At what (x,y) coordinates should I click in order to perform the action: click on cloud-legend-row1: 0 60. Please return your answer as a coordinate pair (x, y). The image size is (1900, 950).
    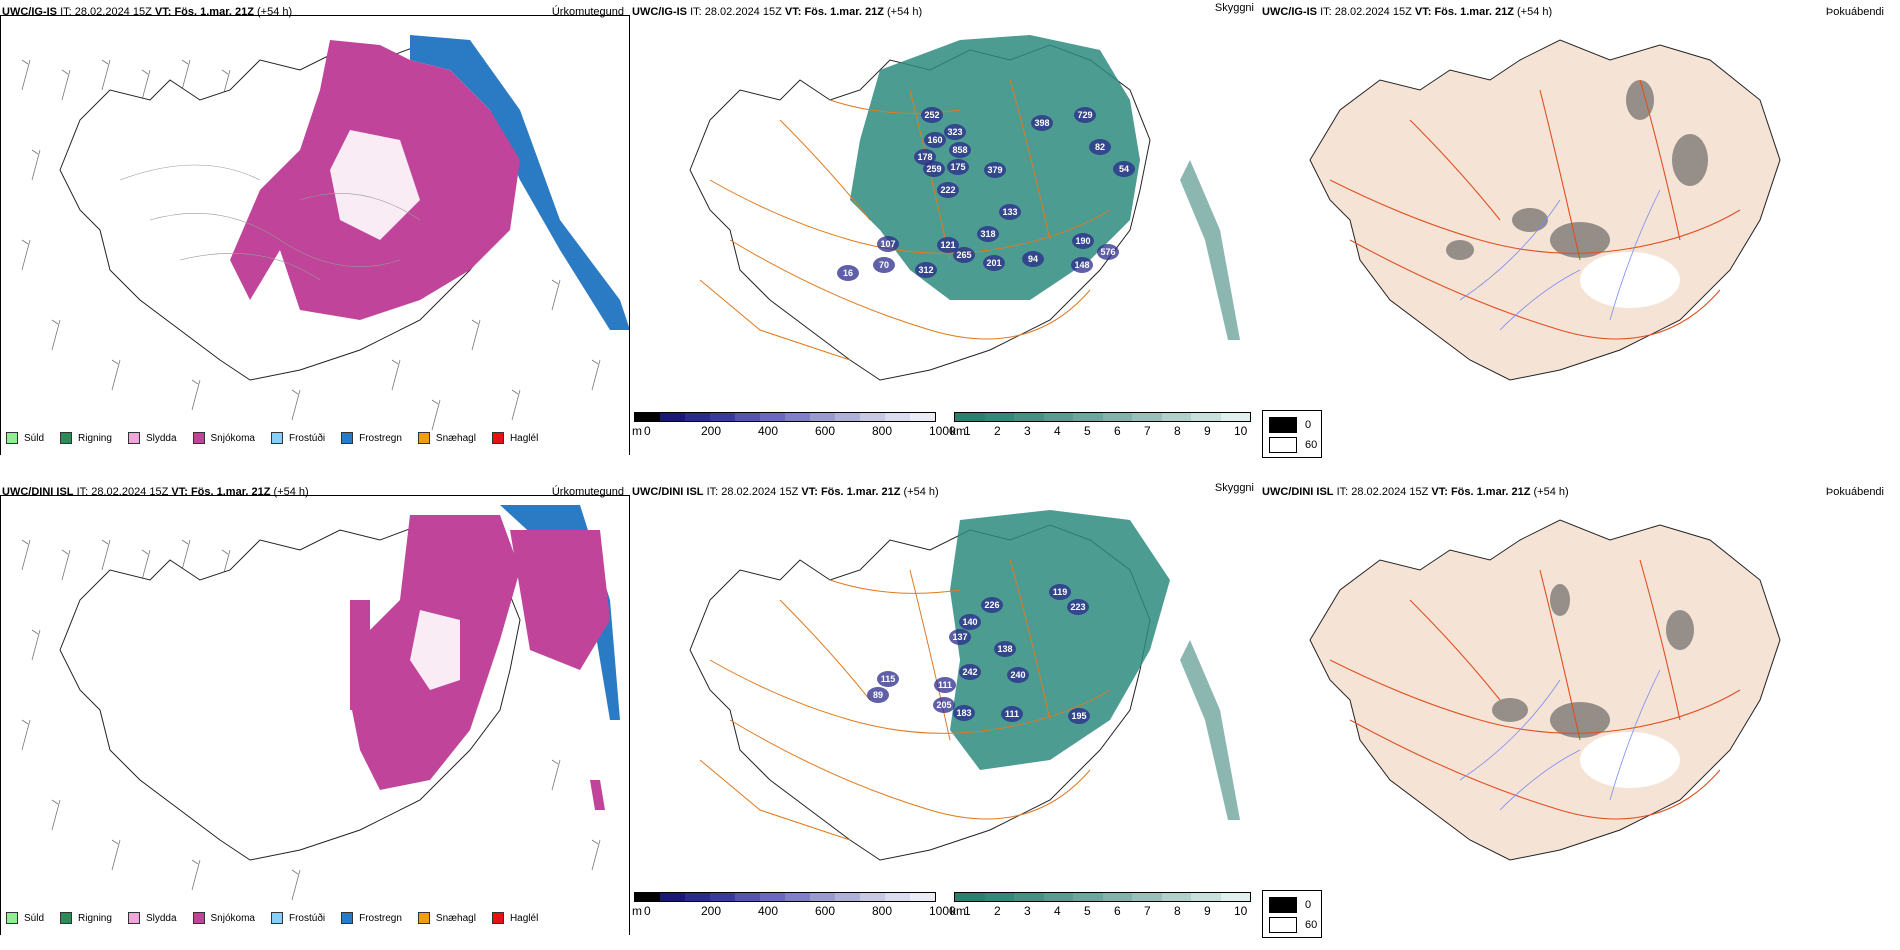
    Looking at the image, I should click on (1292, 434).